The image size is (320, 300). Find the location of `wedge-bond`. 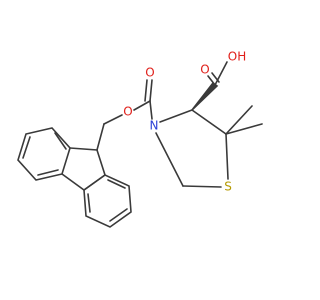

wedge-bond is located at coordinates (205, 96).